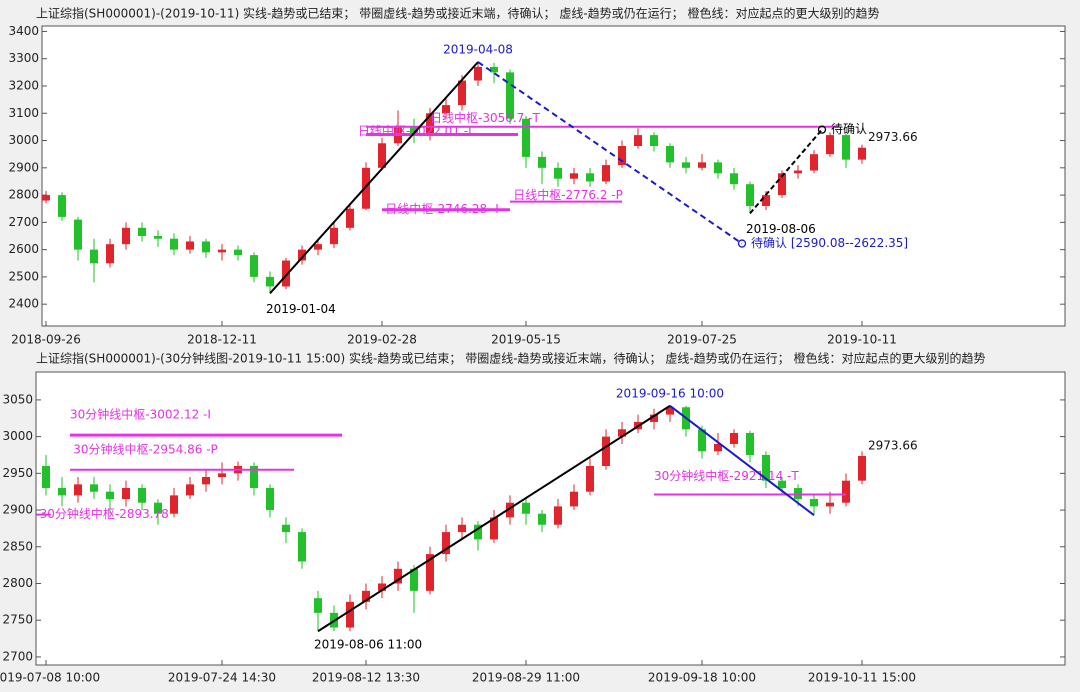 This screenshot has width=1080, height=692. What do you see at coordinates (23, 113) in the screenshot?
I see `y-tick-label: 3100` at bounding box center [23, 113].